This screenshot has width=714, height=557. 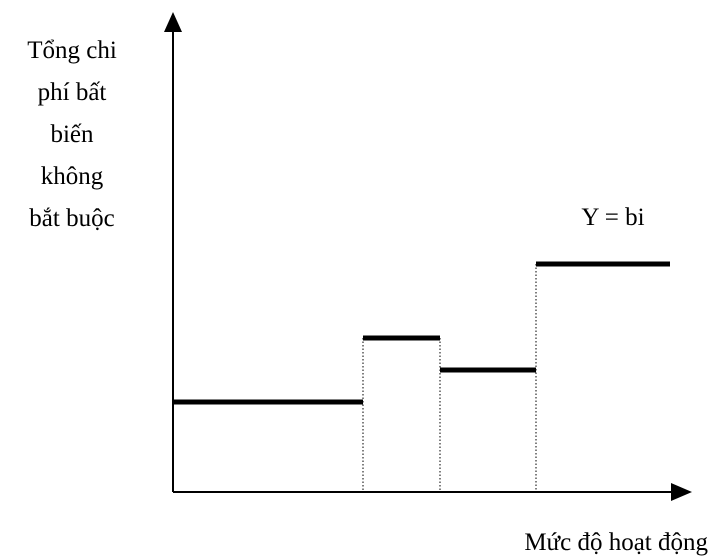 What do you see at coordinates (681, 492) in the screenshot?
I see `x-axis-arrow` at bounding box center [681, 492].